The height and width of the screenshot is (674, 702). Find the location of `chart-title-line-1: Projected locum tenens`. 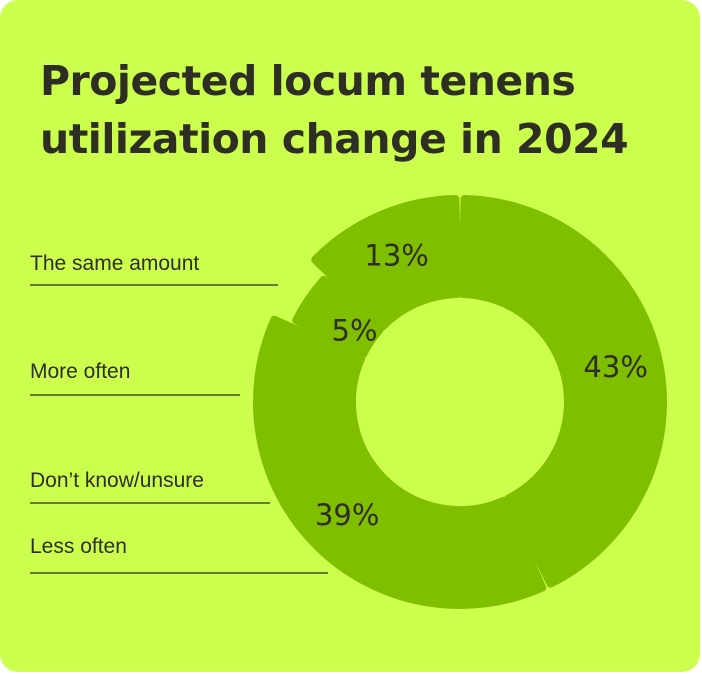

chart-title-line-1: Projected locum tenens is located at coordinates (308, 81).